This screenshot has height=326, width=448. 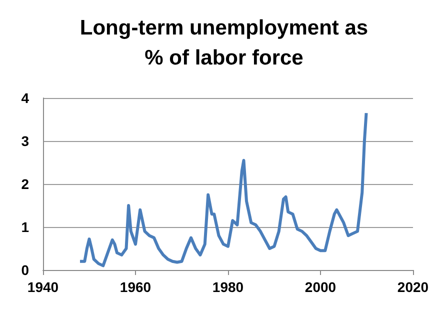 I want to click on y-tick-label: 4, so click(x=25, y=98).